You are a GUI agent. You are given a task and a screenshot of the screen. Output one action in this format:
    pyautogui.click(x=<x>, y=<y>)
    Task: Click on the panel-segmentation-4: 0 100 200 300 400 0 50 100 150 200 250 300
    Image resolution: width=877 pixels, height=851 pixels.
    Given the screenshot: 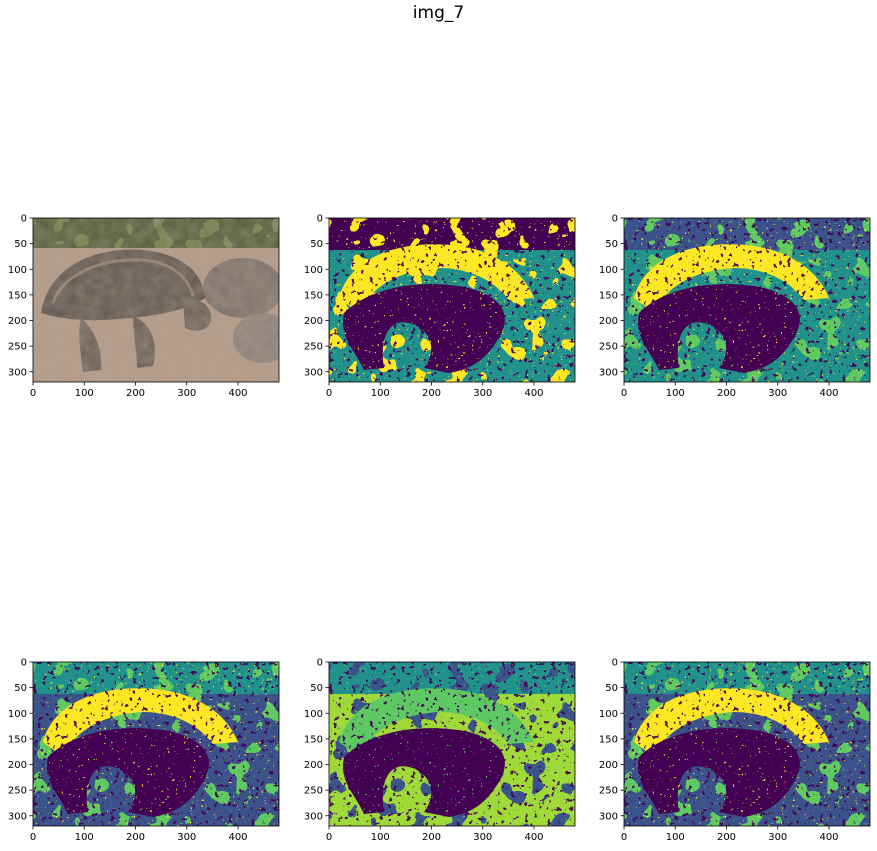 What is the action you would take?
    pyautogui.click(x=144, y=750)
    